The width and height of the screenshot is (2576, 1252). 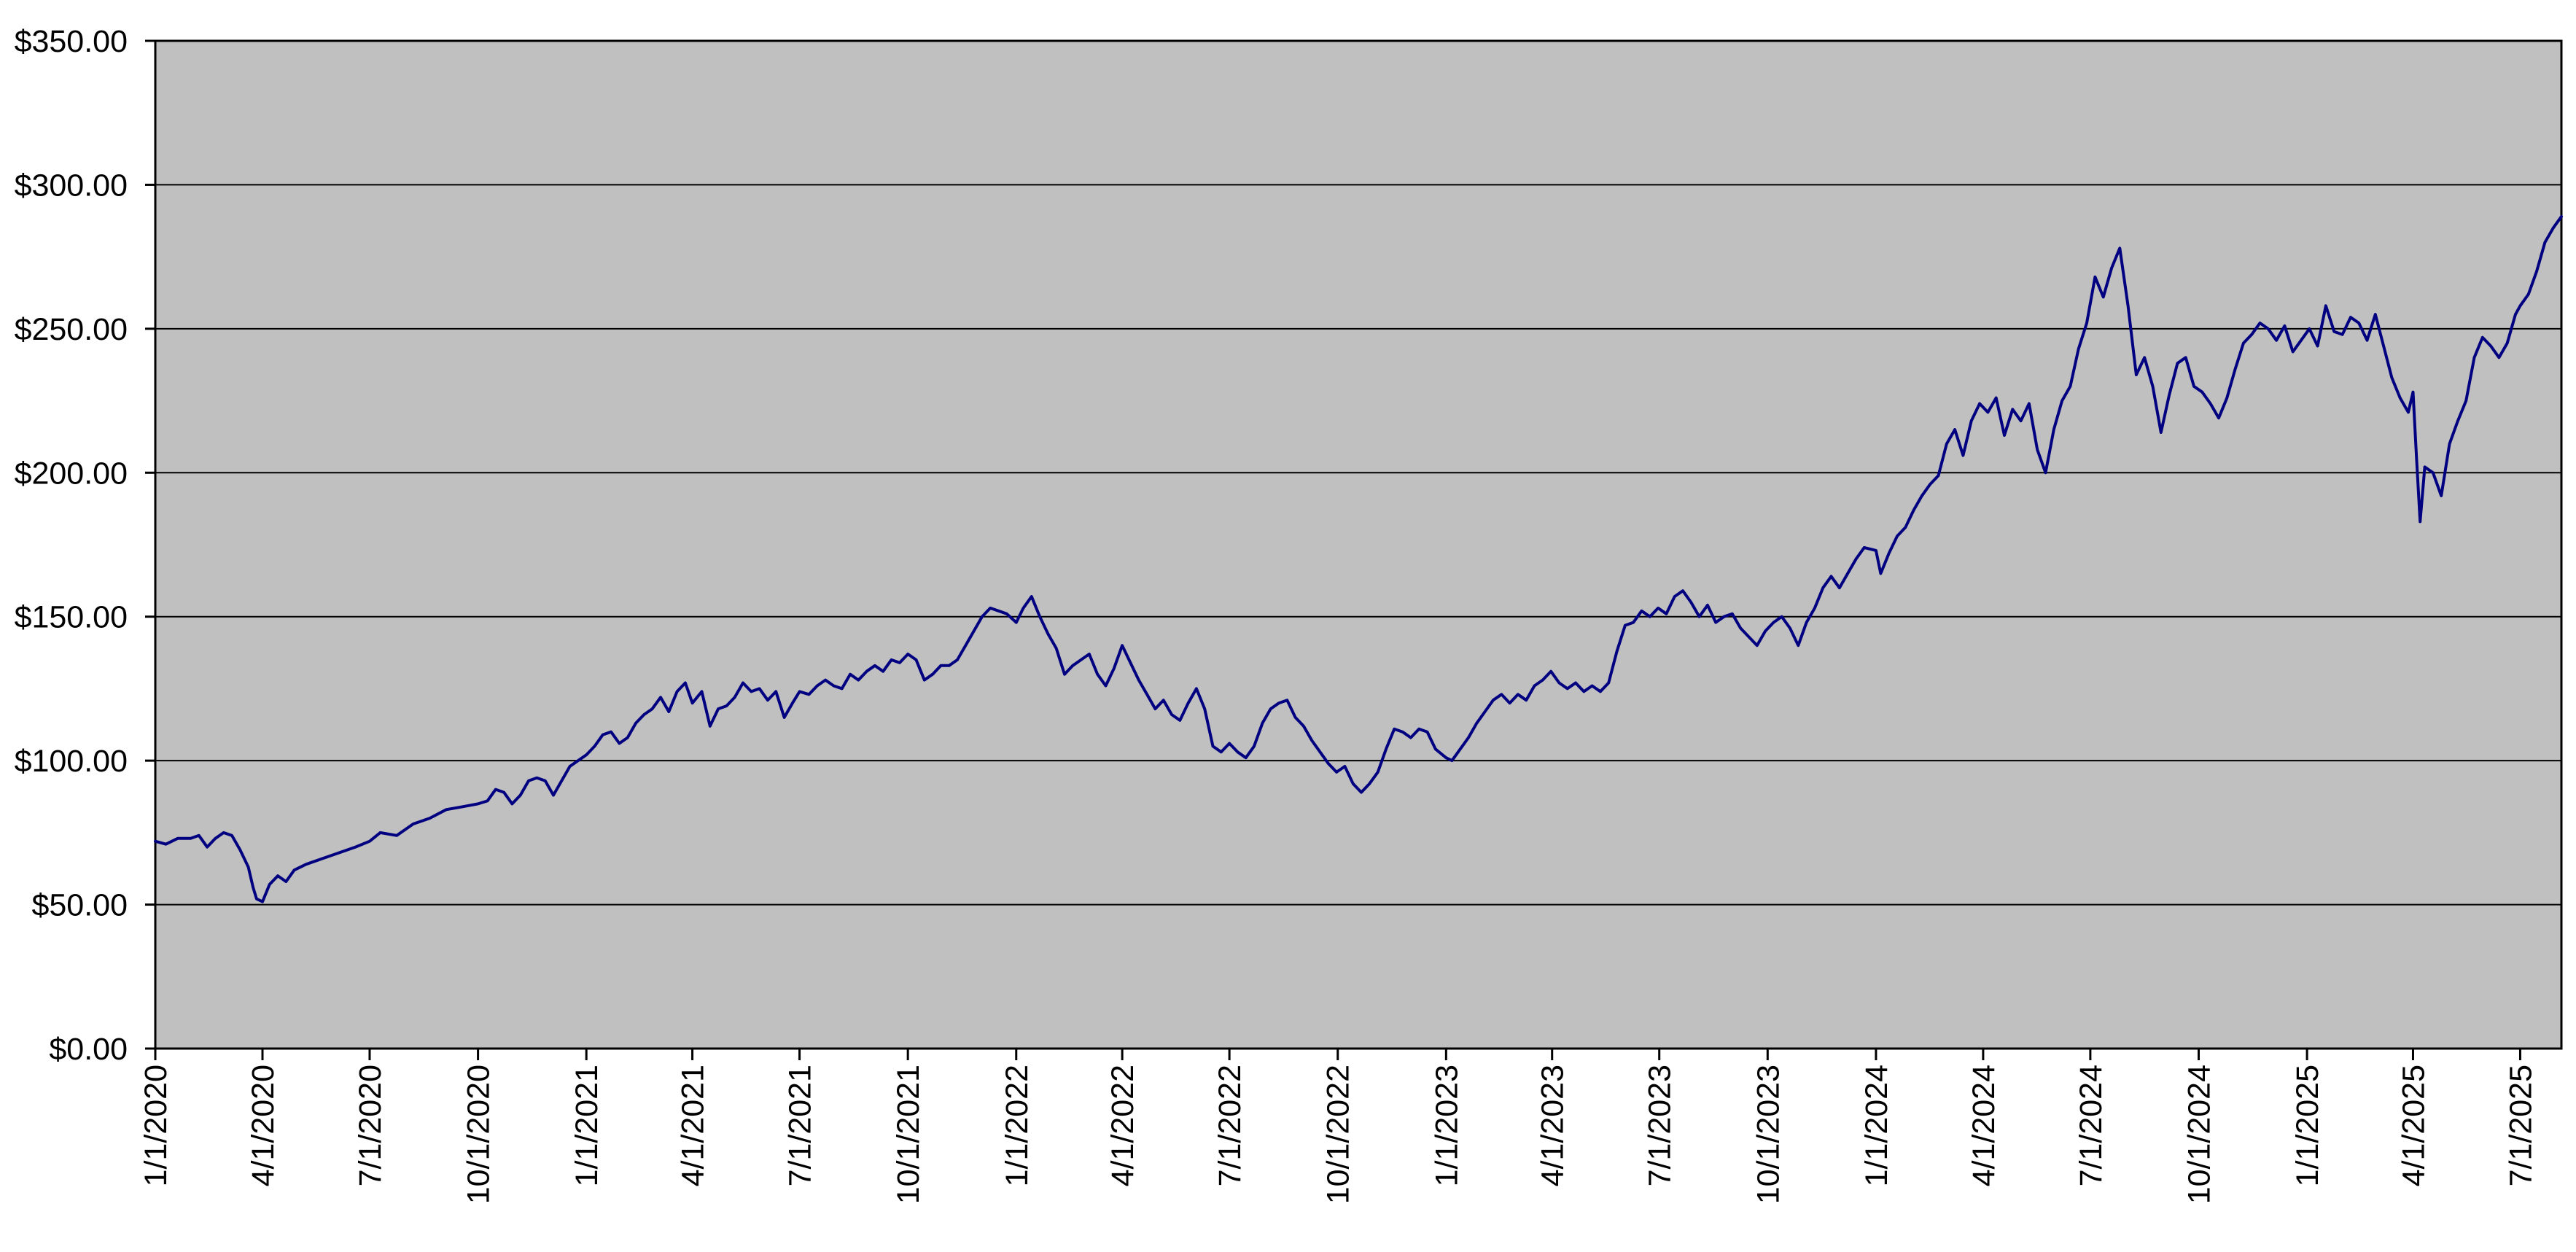 What do you see at coordinates (1446, 1125) in the screenshot?
I see `x-tick-label: 1/1/2023` at bounding box center [1446, 1125].